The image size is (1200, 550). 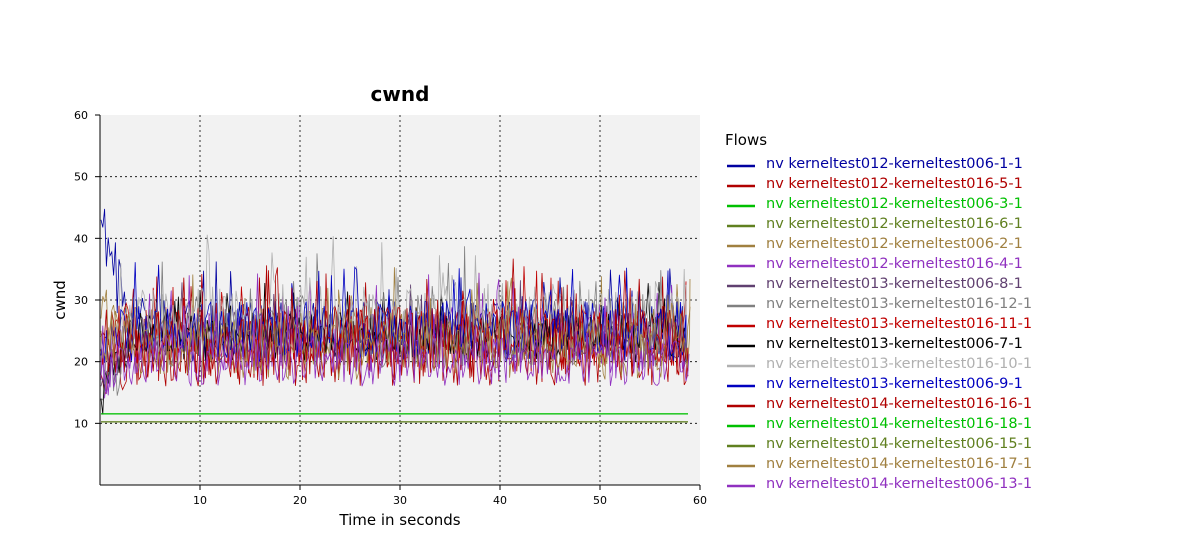 What do you see at coordinates (894, 244) in the screenshot?
I see `legend-entry: nv kerneltest012-kerneltest006-2-1` at bounding box center [894, 244].